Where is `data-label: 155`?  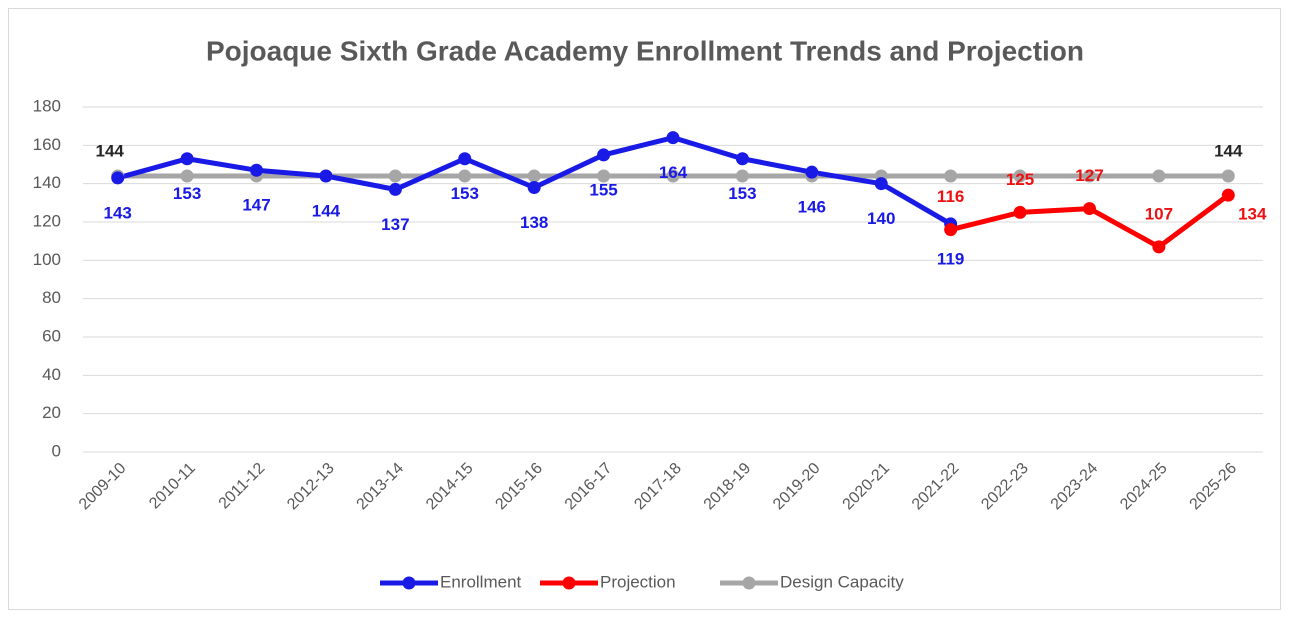 data-label: 155 is located at coordinates (603, 189).